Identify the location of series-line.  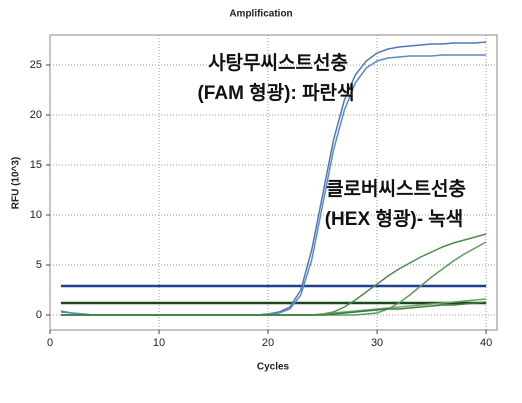
(273, 308).